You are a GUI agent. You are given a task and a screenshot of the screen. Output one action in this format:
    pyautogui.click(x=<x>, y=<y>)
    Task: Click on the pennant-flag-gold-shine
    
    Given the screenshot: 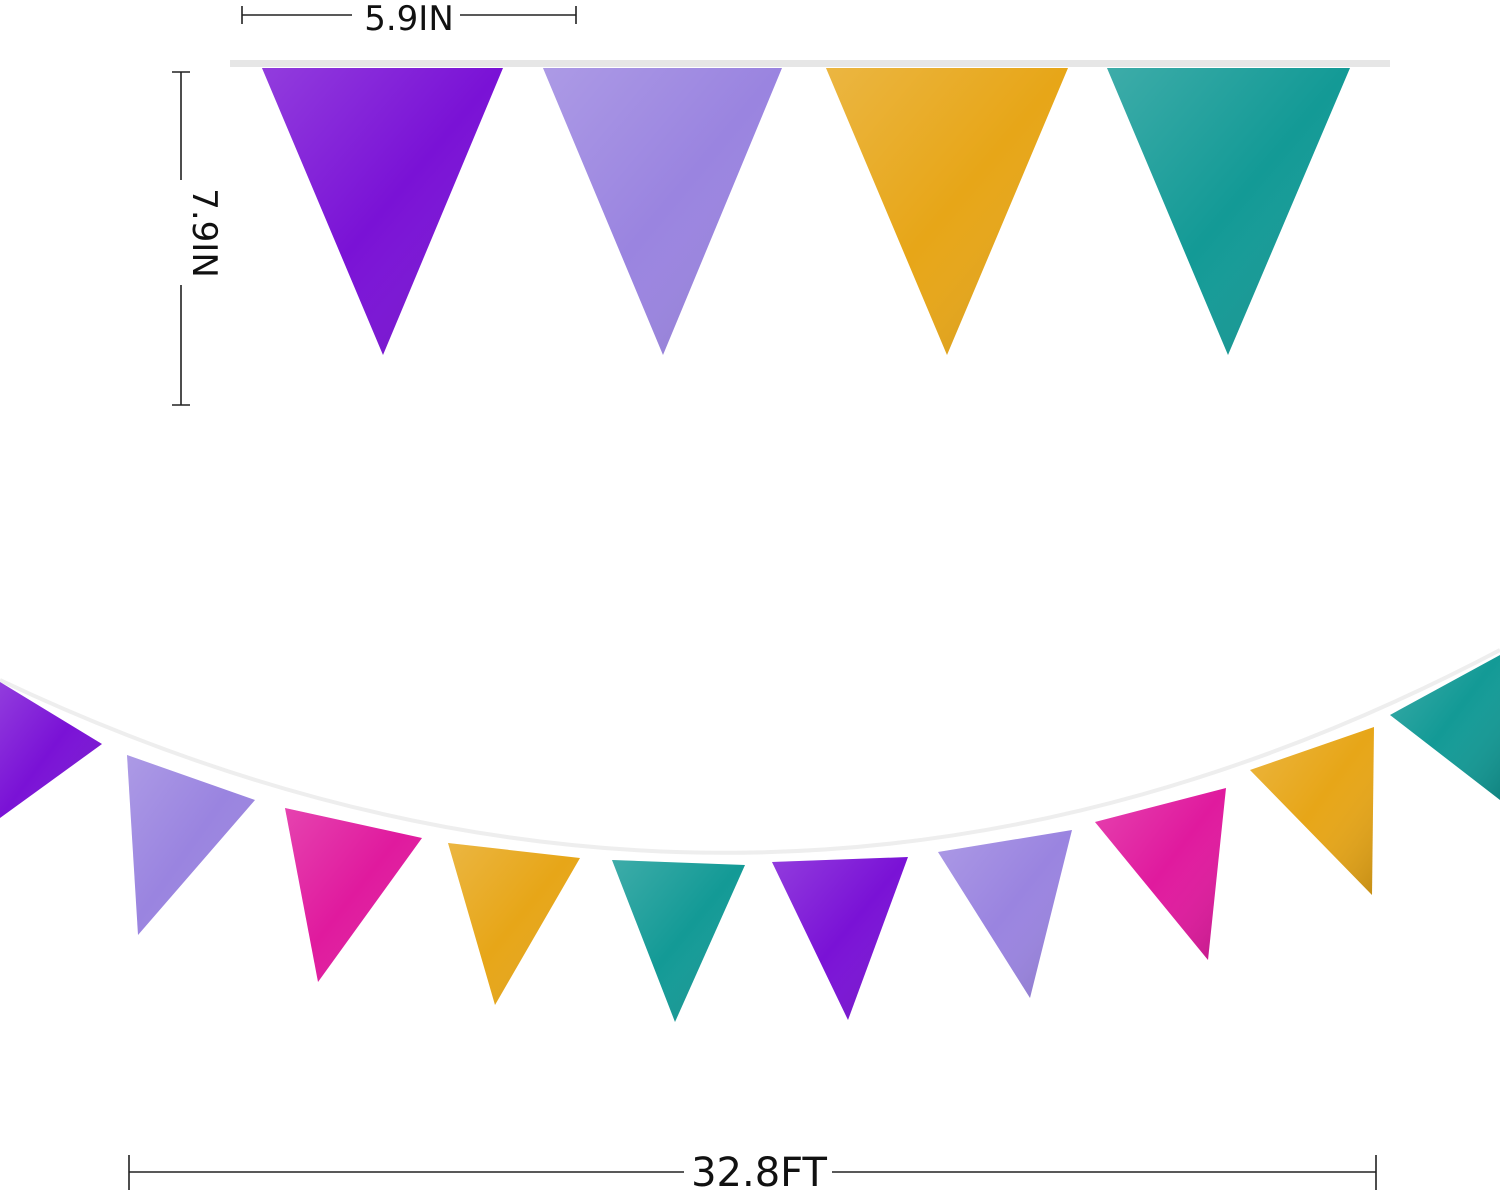 What is the action you would take?
    pyautogui.click(x=947, y=211)
    